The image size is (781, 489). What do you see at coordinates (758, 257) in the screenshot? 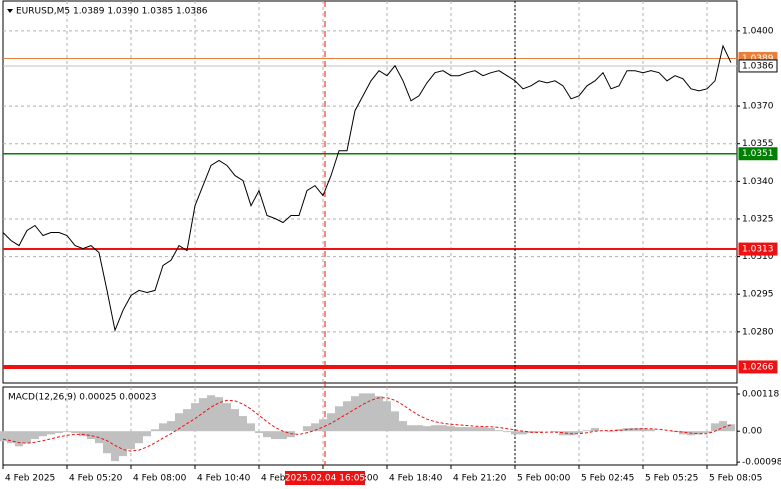
I see `y-tick-label: 1.0310` at bounding box center [758, 257].